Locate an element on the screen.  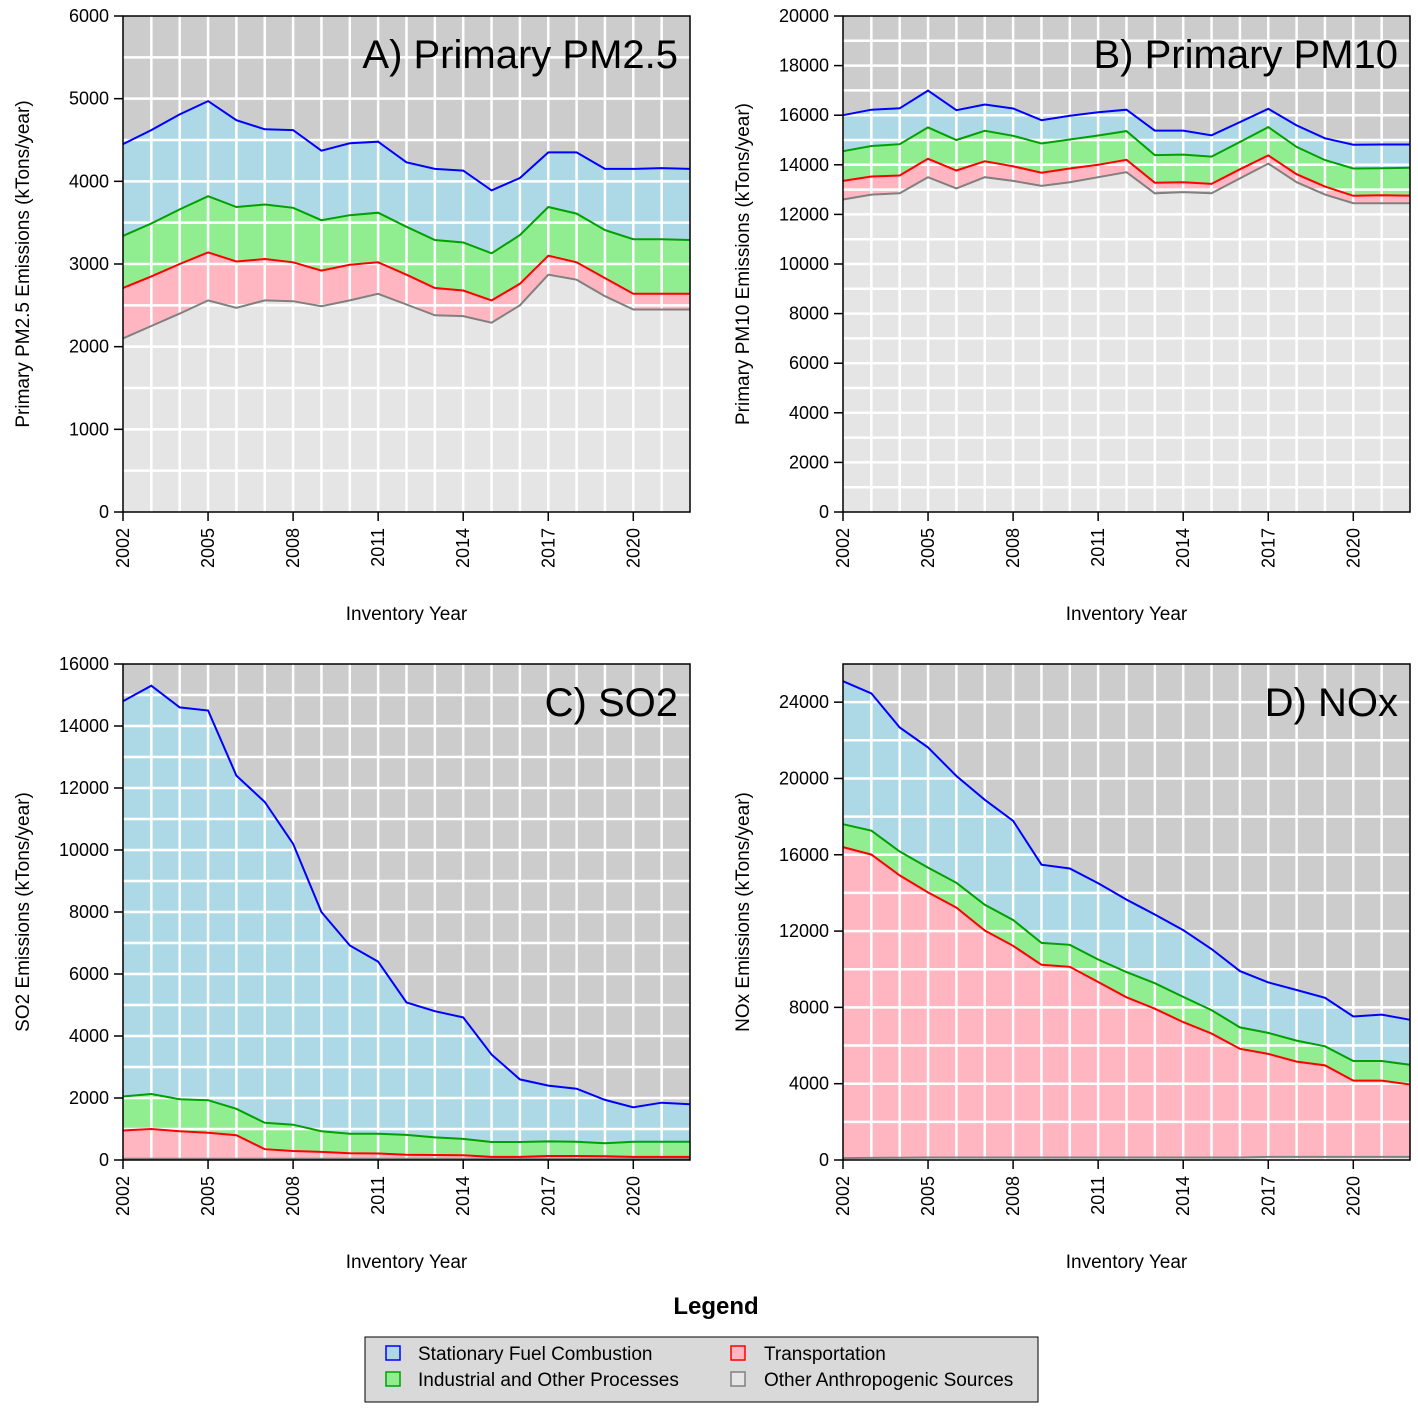
y-tick-label: 24000 is located at coordinates (804, 702).